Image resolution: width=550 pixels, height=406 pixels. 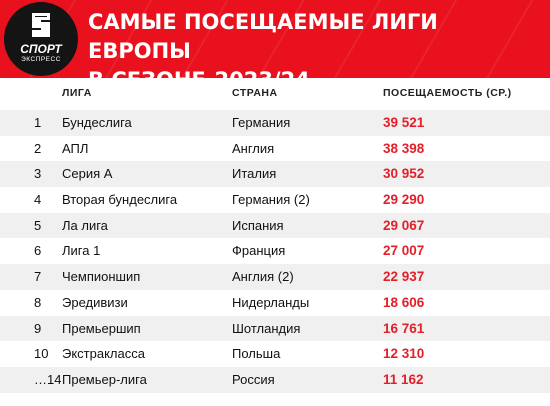 I want to click on row-rank: …14, so click(x=48, y=379).